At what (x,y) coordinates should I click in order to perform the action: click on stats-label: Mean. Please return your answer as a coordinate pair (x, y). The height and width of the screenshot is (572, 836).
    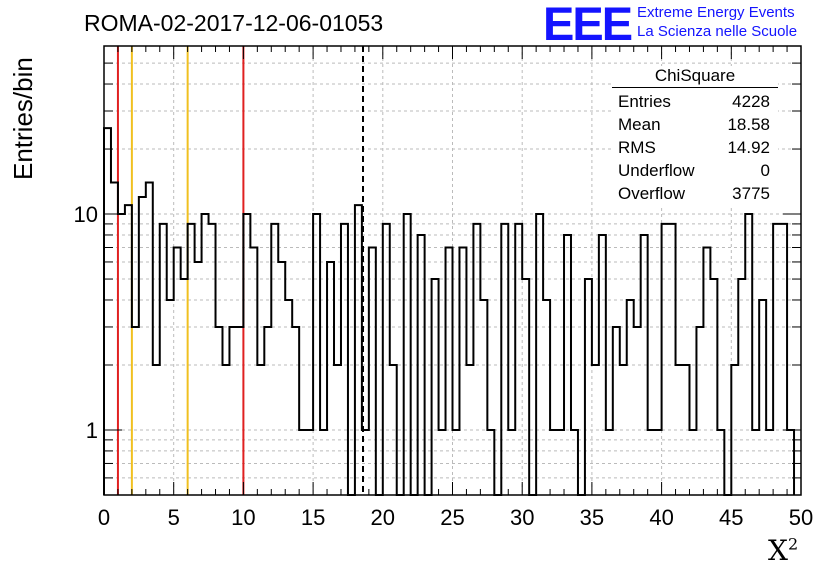
    Looking at the image, I should click on (639, 124).